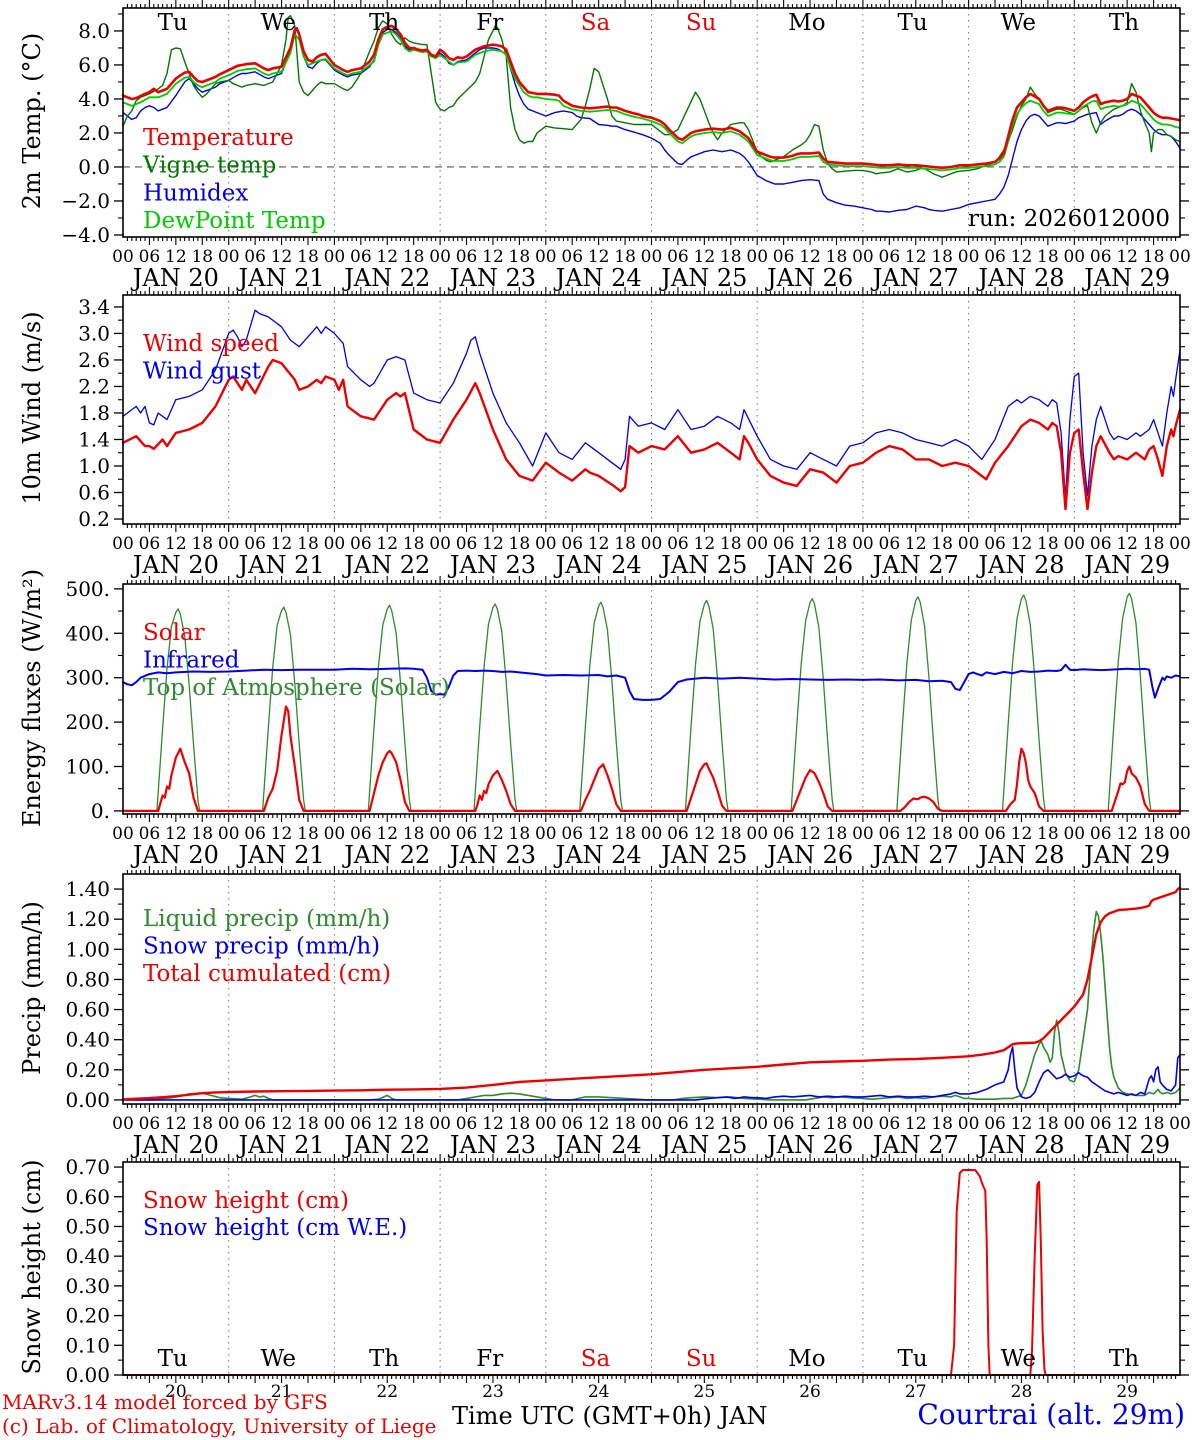 This screenshot has width=1194, height=1440. What do you see at coordinates (87, 979) in the screenshot?
I see `y-tick-label: 0.80` at bounding box center [87, 979].